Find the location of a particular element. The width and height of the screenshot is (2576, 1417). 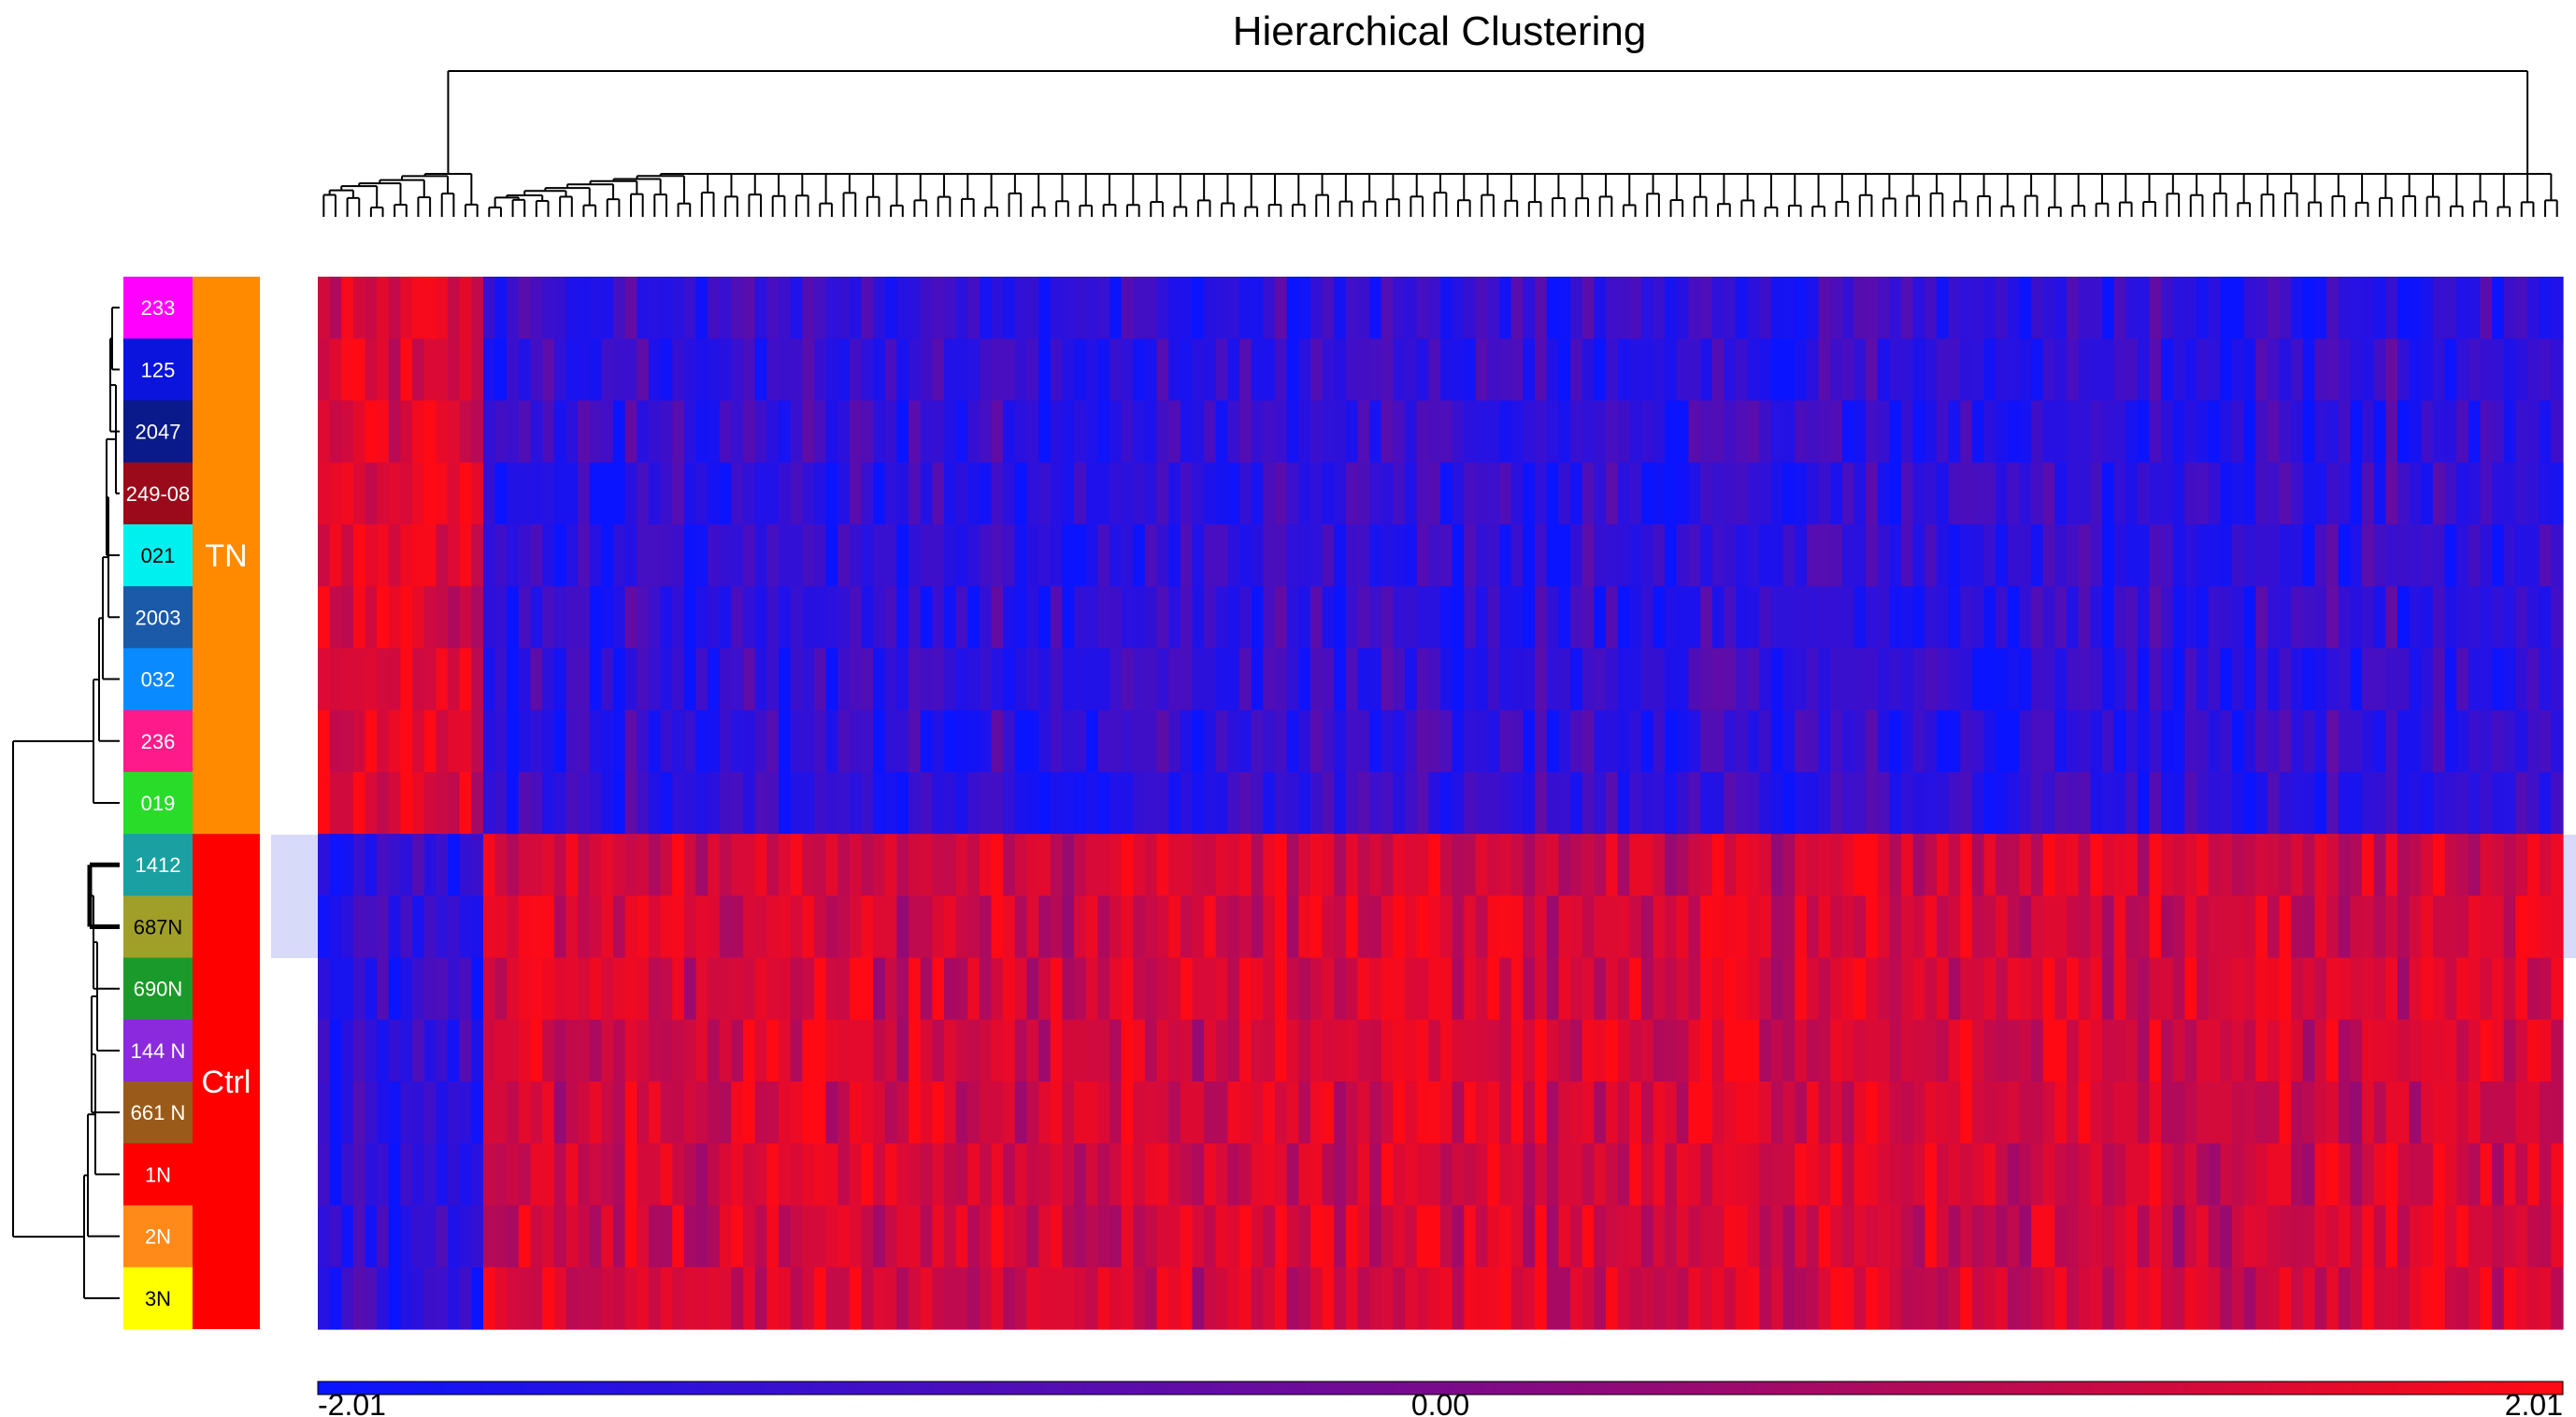

sample-swatch is located at coordinates (158, 618).